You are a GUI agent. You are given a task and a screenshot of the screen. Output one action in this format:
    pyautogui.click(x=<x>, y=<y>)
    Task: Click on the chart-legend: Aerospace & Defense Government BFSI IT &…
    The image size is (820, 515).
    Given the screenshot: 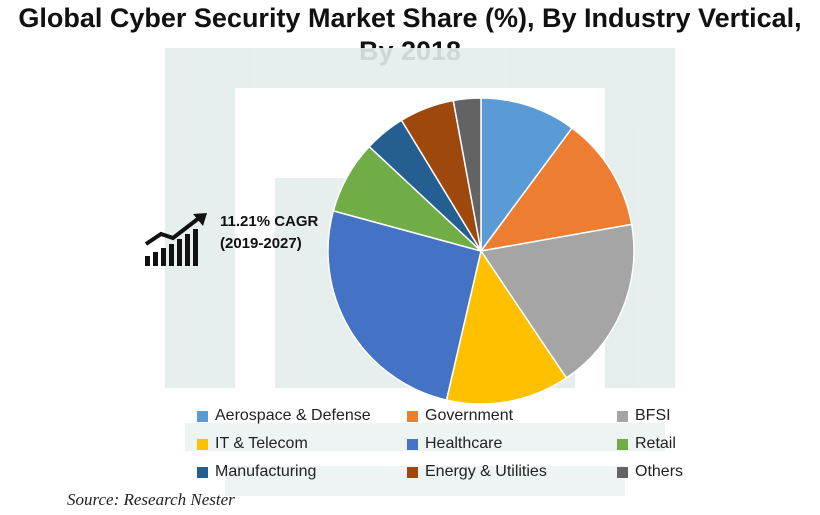 What is the action you would take?
    pyautogui.click(x=457, y=444)
    